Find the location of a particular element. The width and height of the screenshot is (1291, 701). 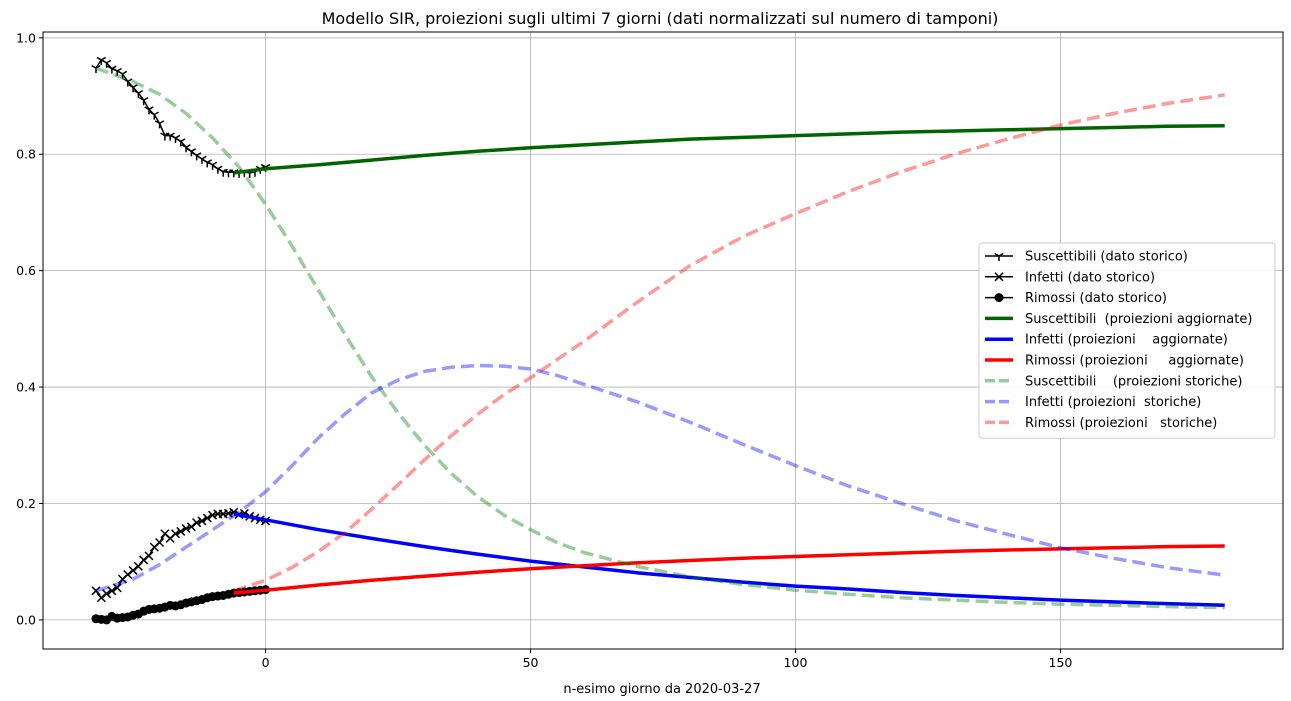

legend-label: Rimossi (proiezioni aggiornate) is located at coordinates (1134, 361).